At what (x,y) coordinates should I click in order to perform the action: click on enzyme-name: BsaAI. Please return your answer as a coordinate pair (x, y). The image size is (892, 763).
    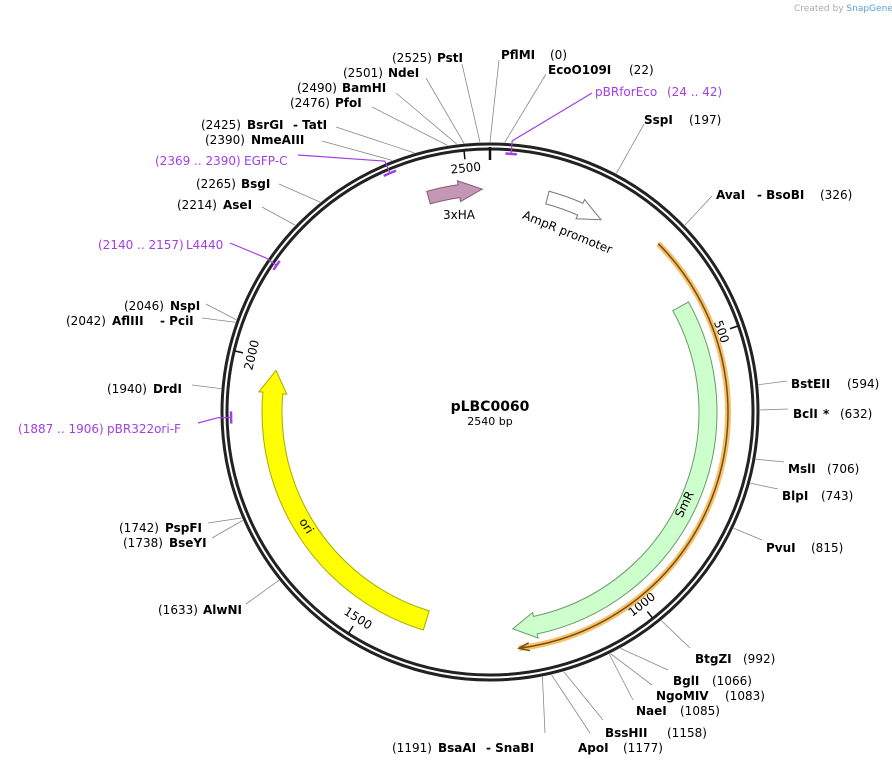
    Looking at the image, I should click on (457, 748).